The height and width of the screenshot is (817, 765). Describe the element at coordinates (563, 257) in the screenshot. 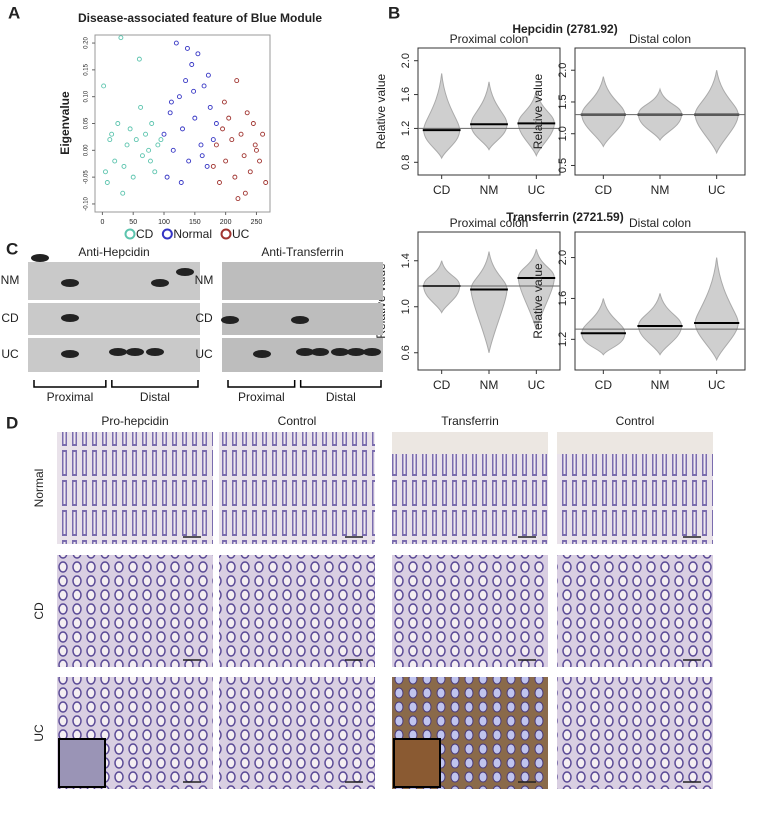

I see `y-tick-label: 2.0` at that location.